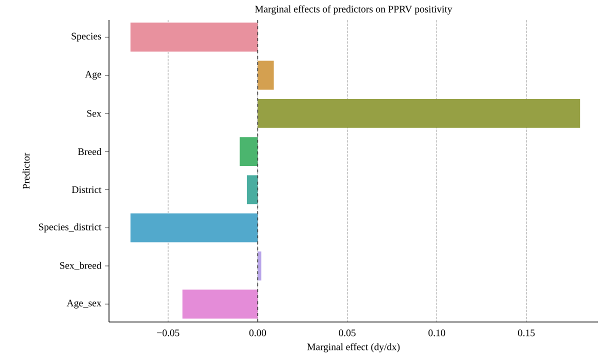  Describe the element at coordinates (70, 227) in the screenshot. I see `y-tick-label: Species_district` at that location.